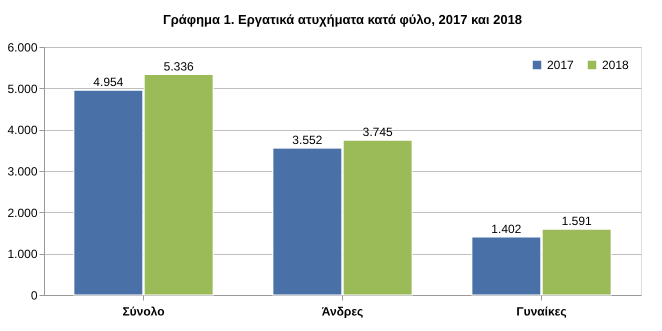 Image resolution: width=662 pixels, height=331 pixels. What do you see at coordinates (22, 171) in the screenshot?
I see `y-tick-label: 3.000` at bounding box center [22, 171].